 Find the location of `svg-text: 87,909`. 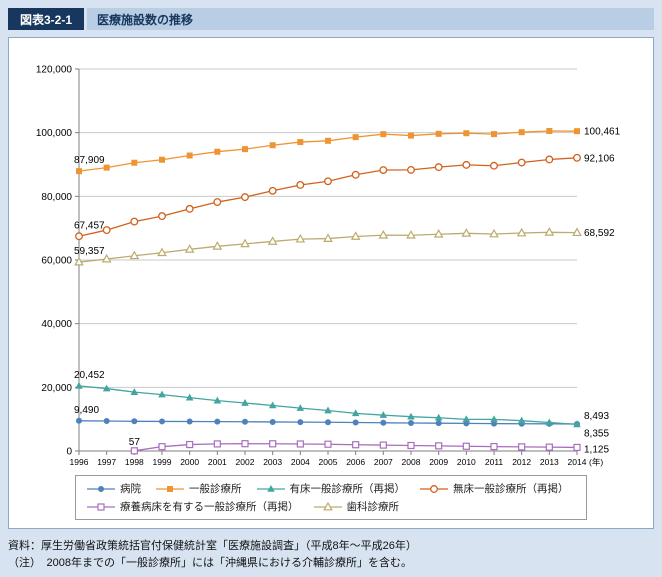

svg-text: 87,909 is located at coordinates (89, 160).